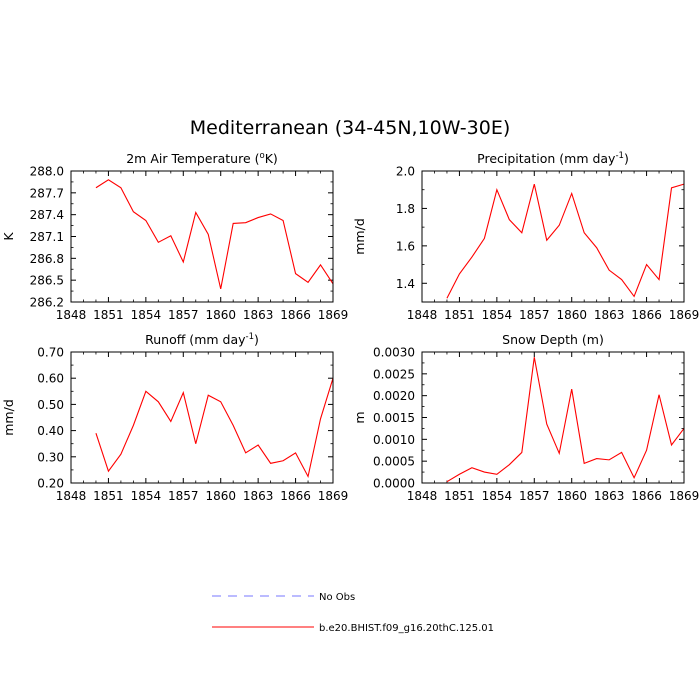  What do you see at coordinates (271, 158) in the screenshot?
I see `panel-title-suffix: K)` at bounding box center [271, 158].